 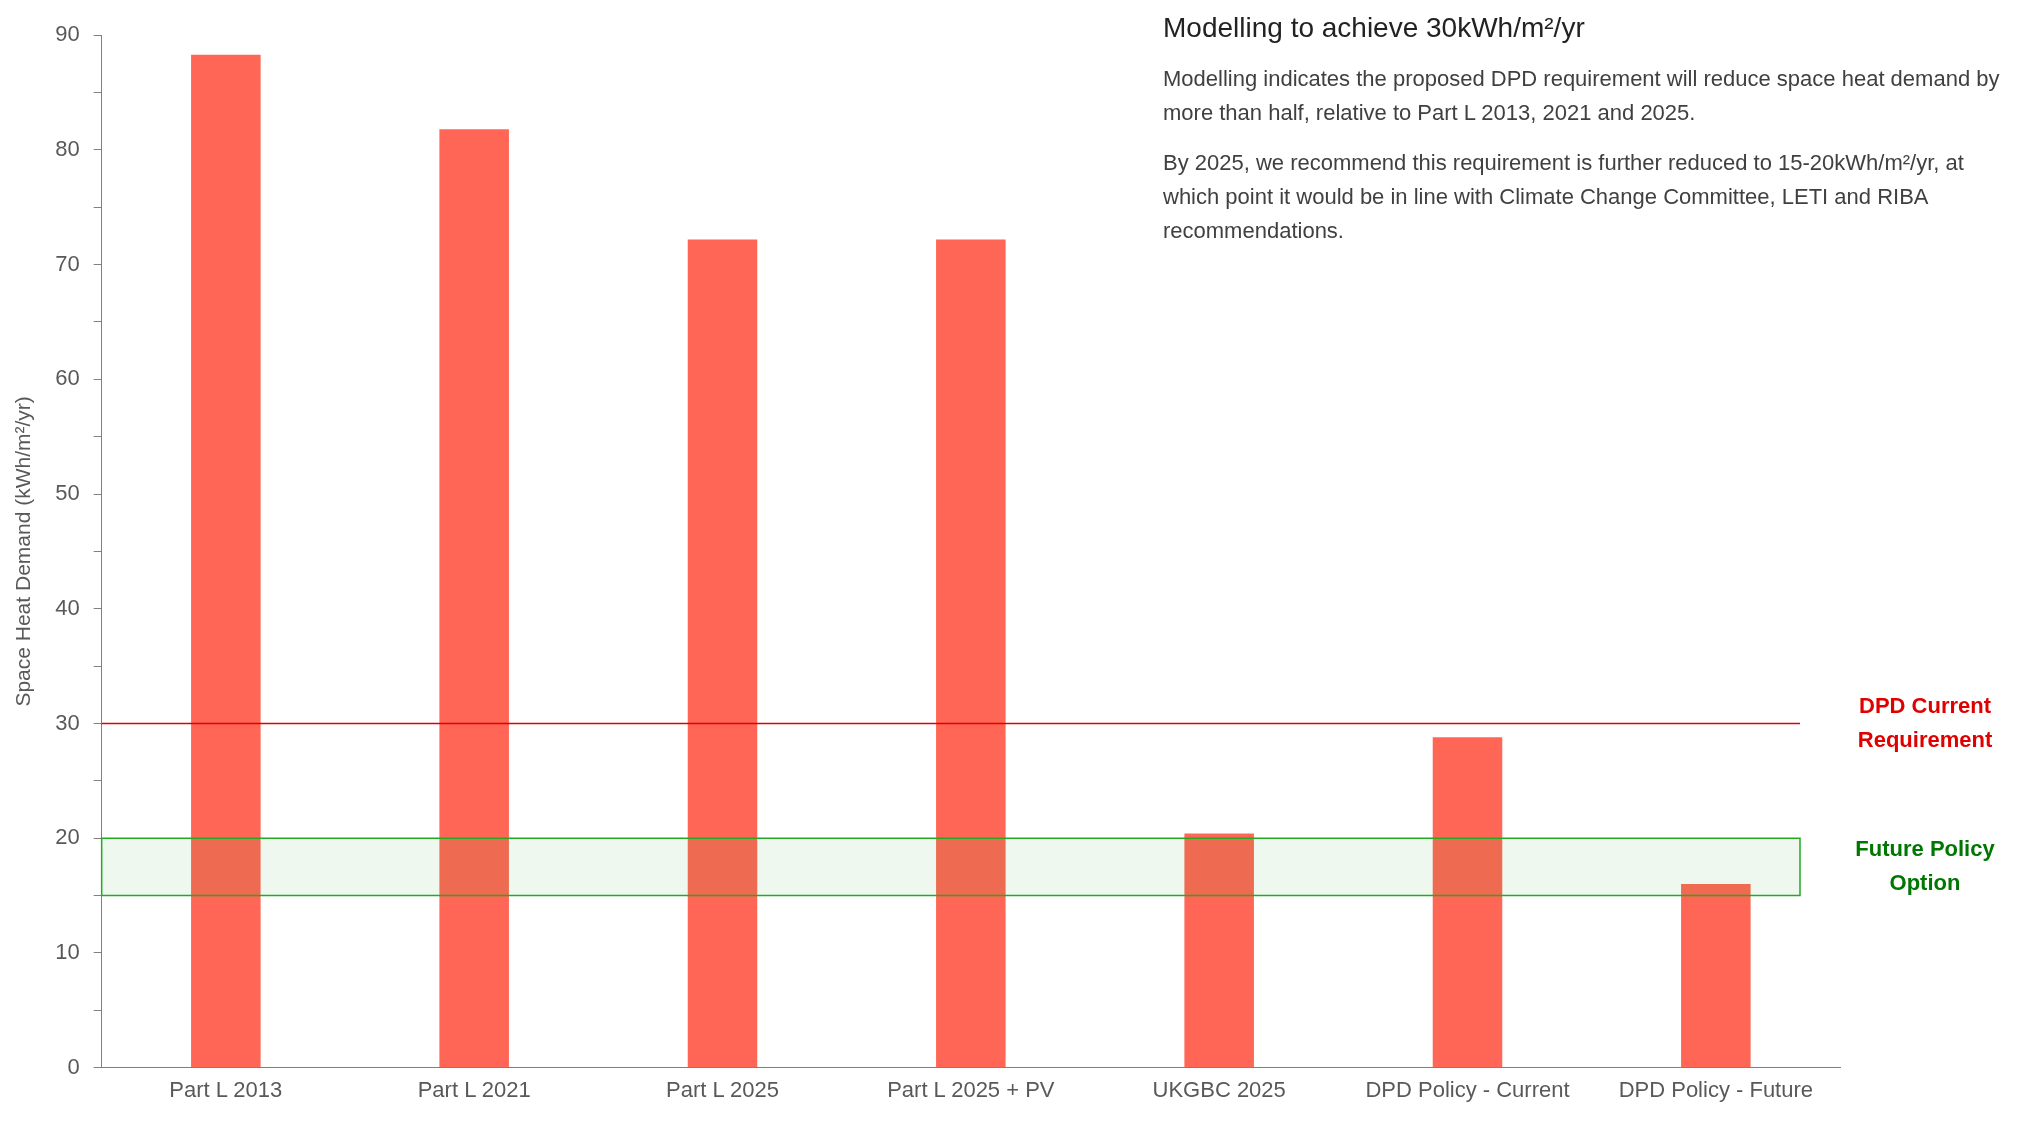 What do you see at coordinates (67, 607) in the screenshot?
I see `y-tick-label: 40` at bounding box center [67, 607].